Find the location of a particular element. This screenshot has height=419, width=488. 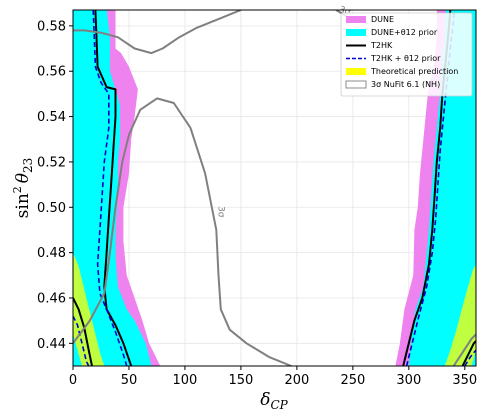

legend-4-swatch is located at coordinates (356, 71).